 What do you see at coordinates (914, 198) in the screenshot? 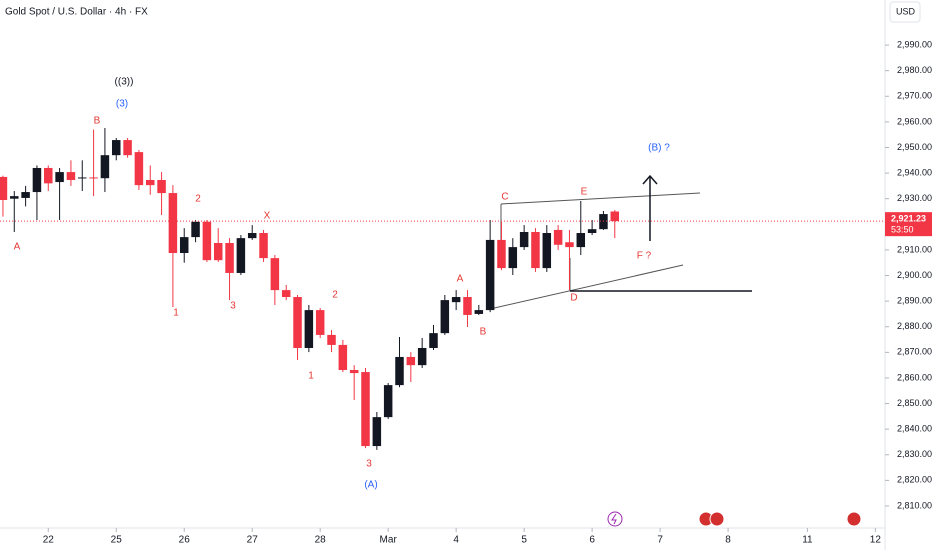
I see `y-tick-label: 2,930.00` at bounding box center [914, 198].